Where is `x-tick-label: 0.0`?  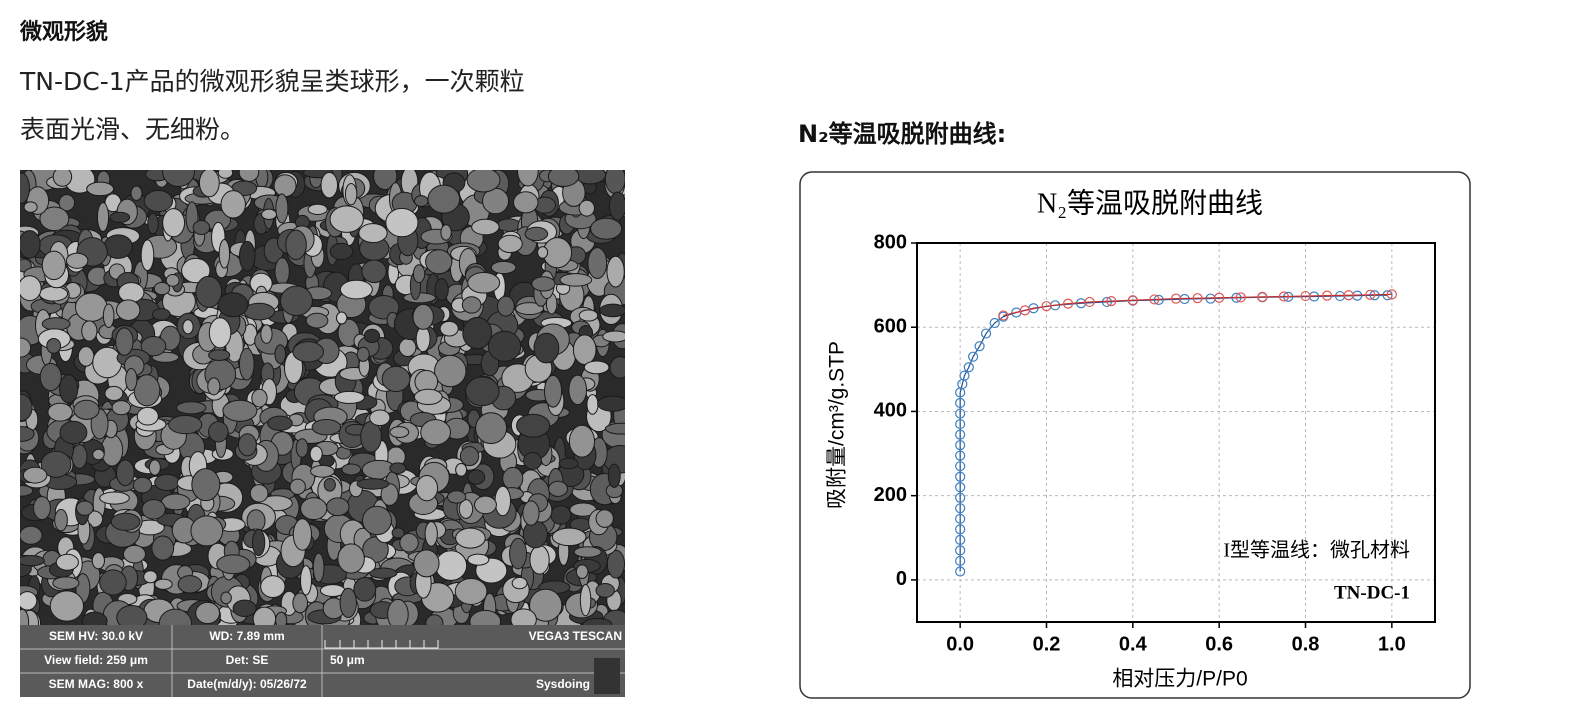 x-tick-label: 0.0 is located at coordinates (960, 644).